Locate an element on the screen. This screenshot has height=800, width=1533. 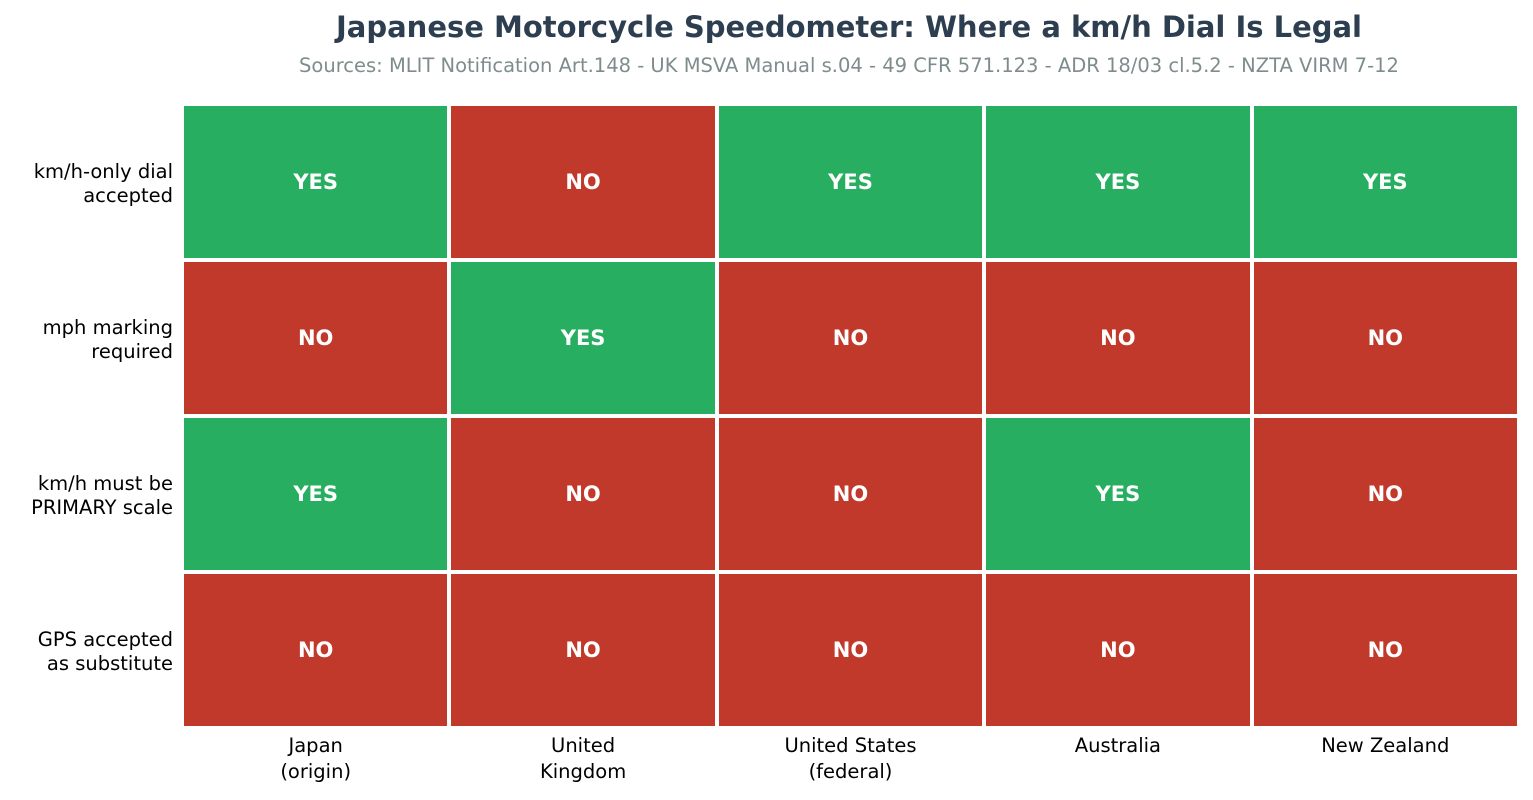
row-label: km/h must be PRIMARY scale is located at coordinates (86, 496).